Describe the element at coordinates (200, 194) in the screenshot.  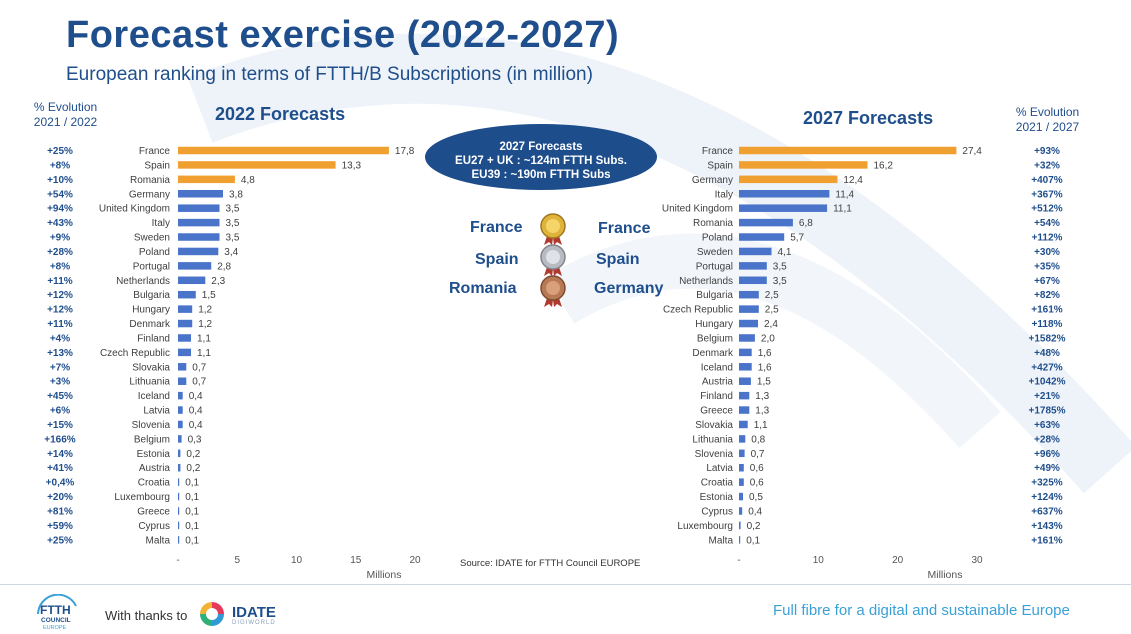
I see `left-bar-germany` at that location.